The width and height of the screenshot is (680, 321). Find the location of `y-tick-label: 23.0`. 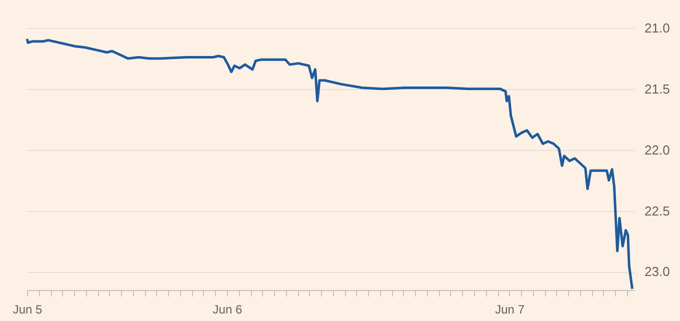

y-tick-label: 23.0 is located at coordinates (657, 272).